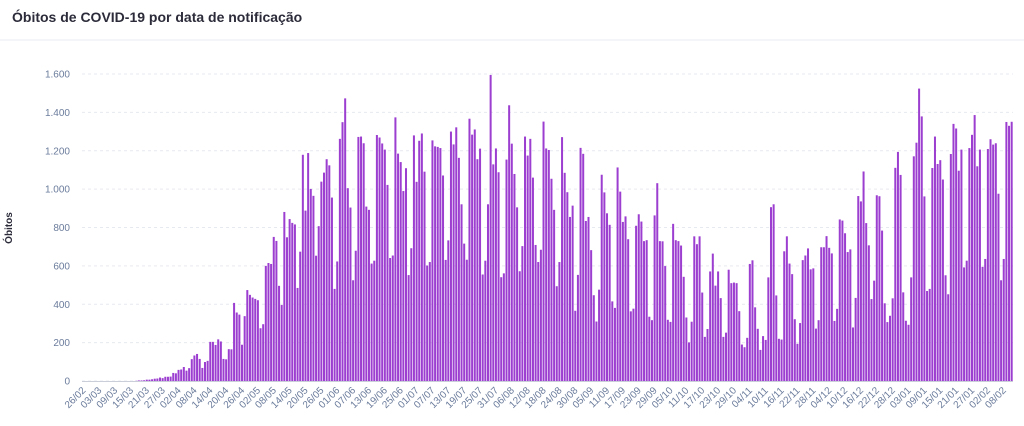  What do you see at coordinates (67, 382) in the screenshot?
I see `y-tick-label: 0` at bounding box center [67, 382].